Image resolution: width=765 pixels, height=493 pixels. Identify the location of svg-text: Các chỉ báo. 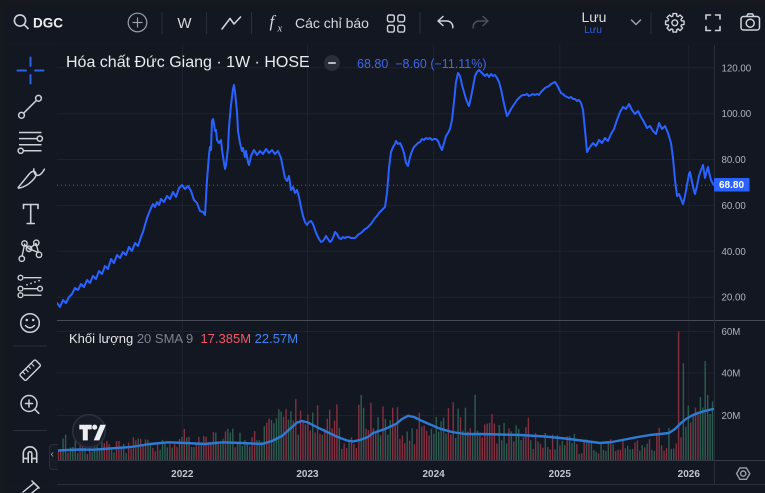
(332, 23).